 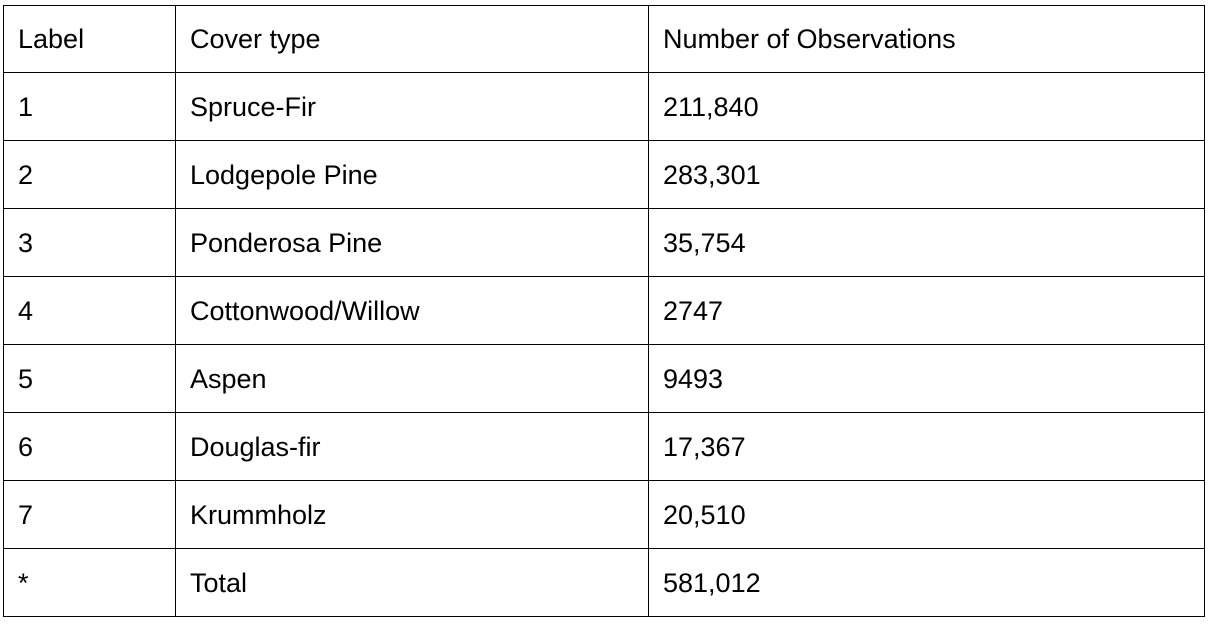 I want to click on header-cover-type: Cover type, so click(x=412, y=39).